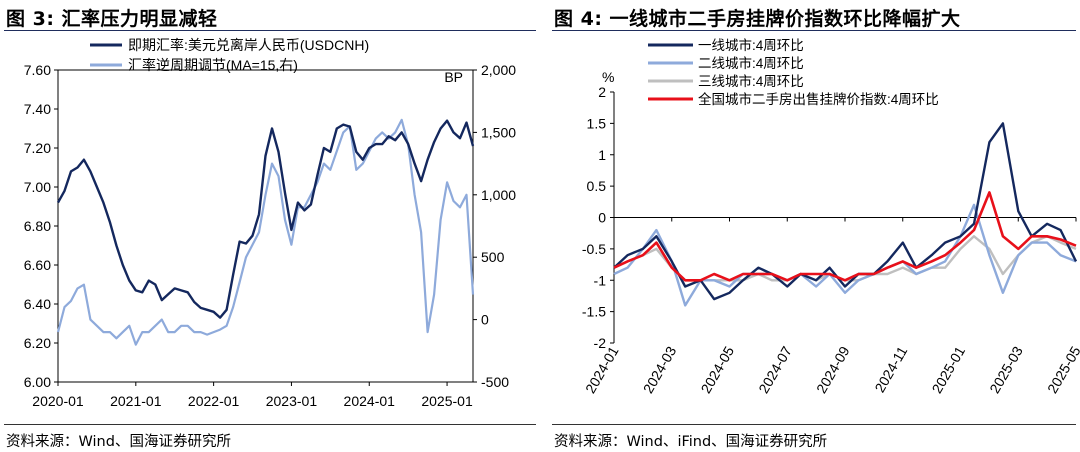 The height and width of the screenshot is (452, 1080). I want to click on right-chart-x-tick-label: 2024-07, so click(775, 369).